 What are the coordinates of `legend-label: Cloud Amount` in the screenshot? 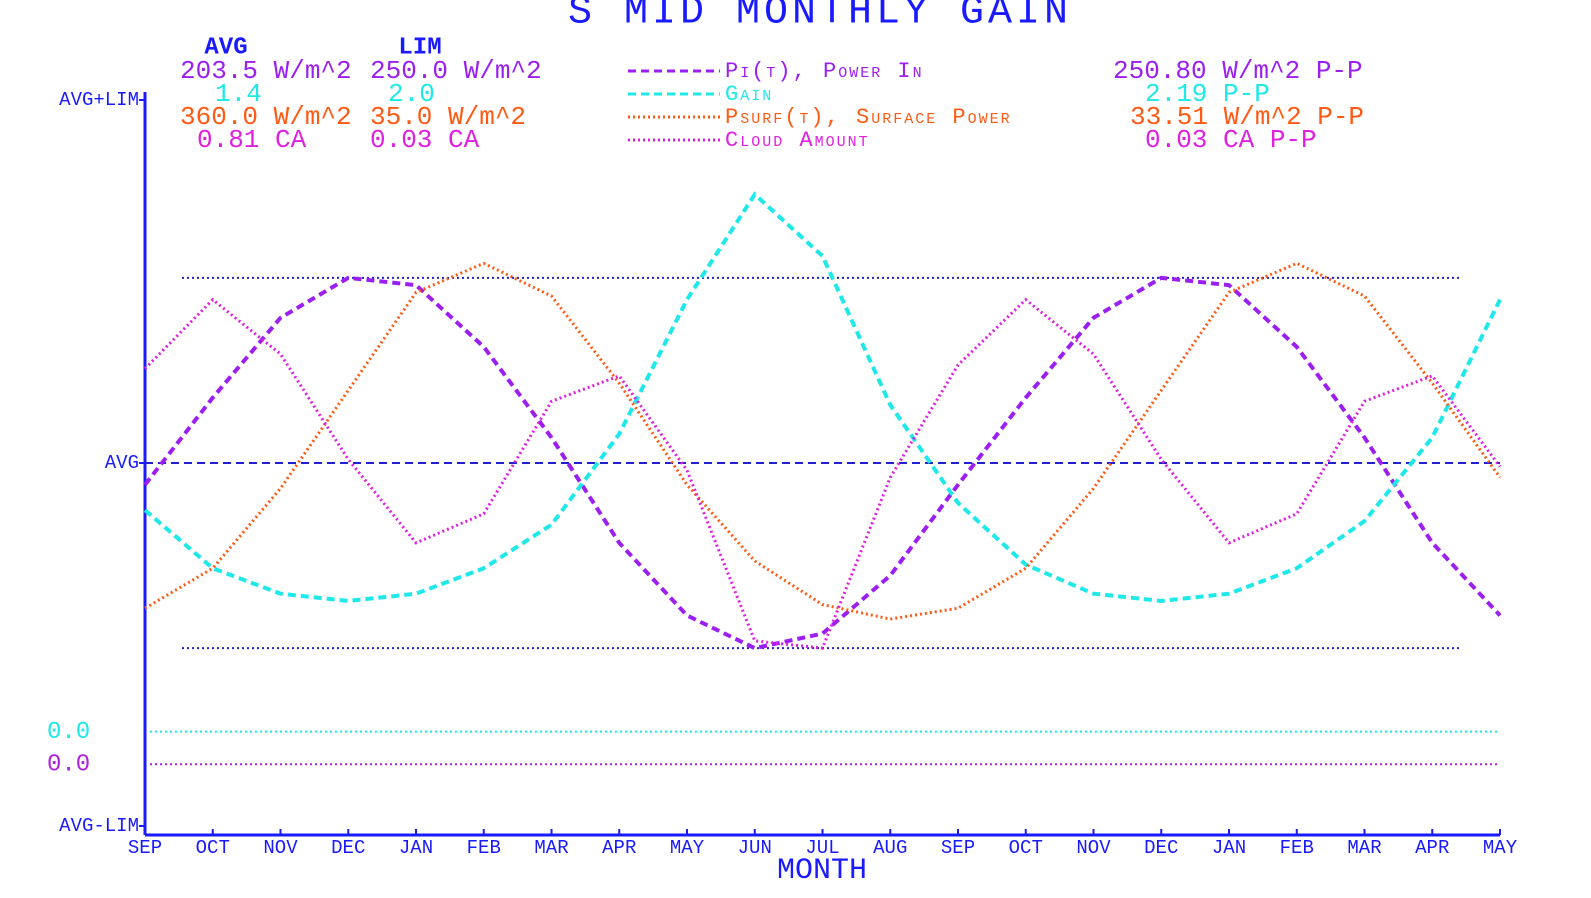 It's located at (797, 140).